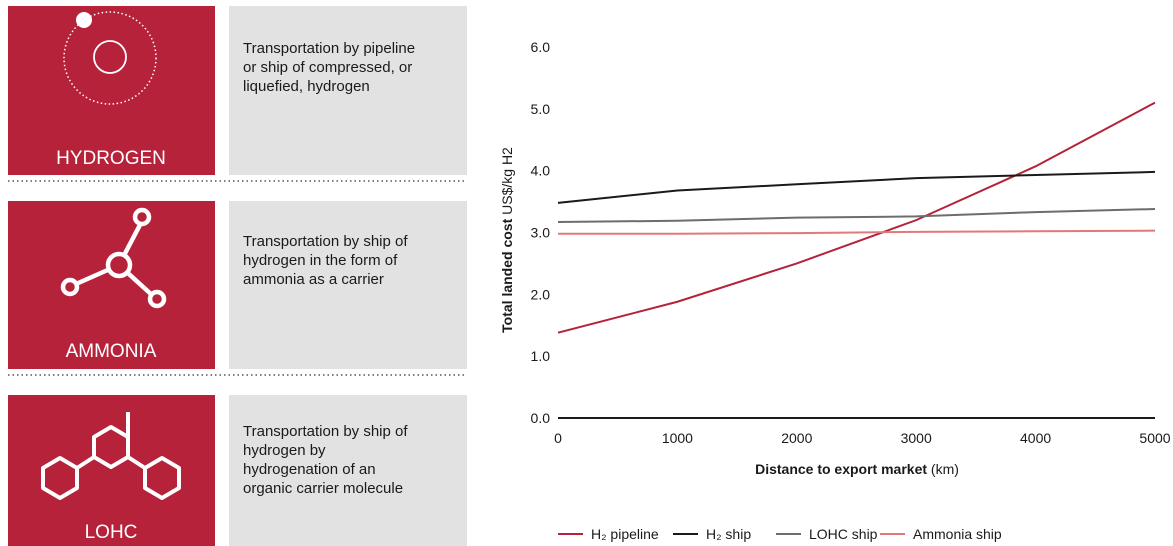 The height and width of the screenshot is (546, 1173). I want to click on panel-description: hydrogenation of an, so click(309, 469).